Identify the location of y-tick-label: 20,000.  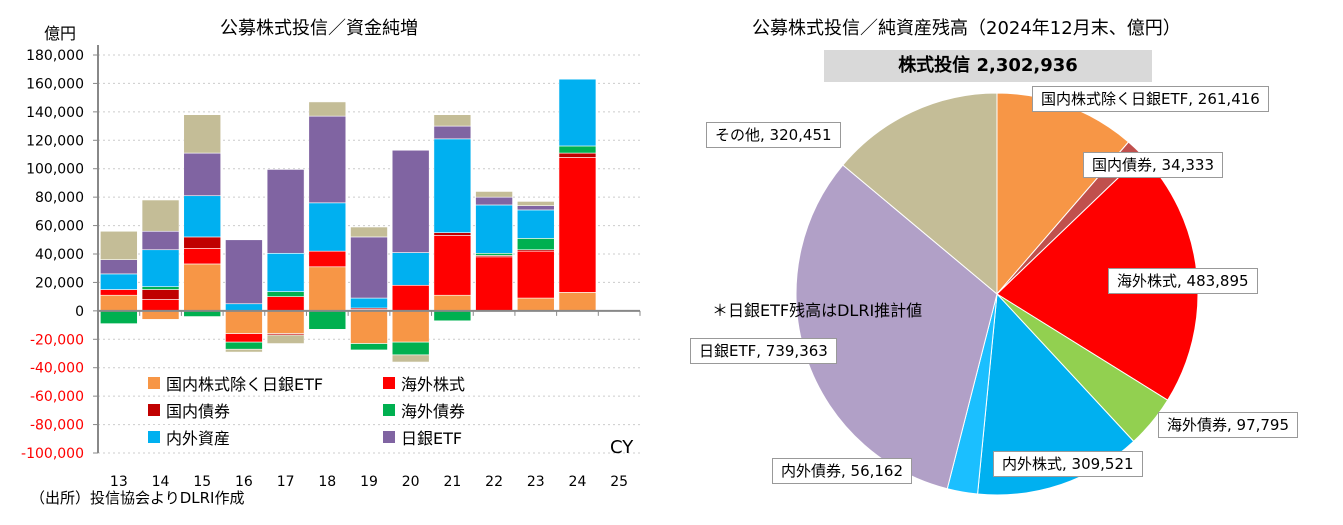
(59, 283).